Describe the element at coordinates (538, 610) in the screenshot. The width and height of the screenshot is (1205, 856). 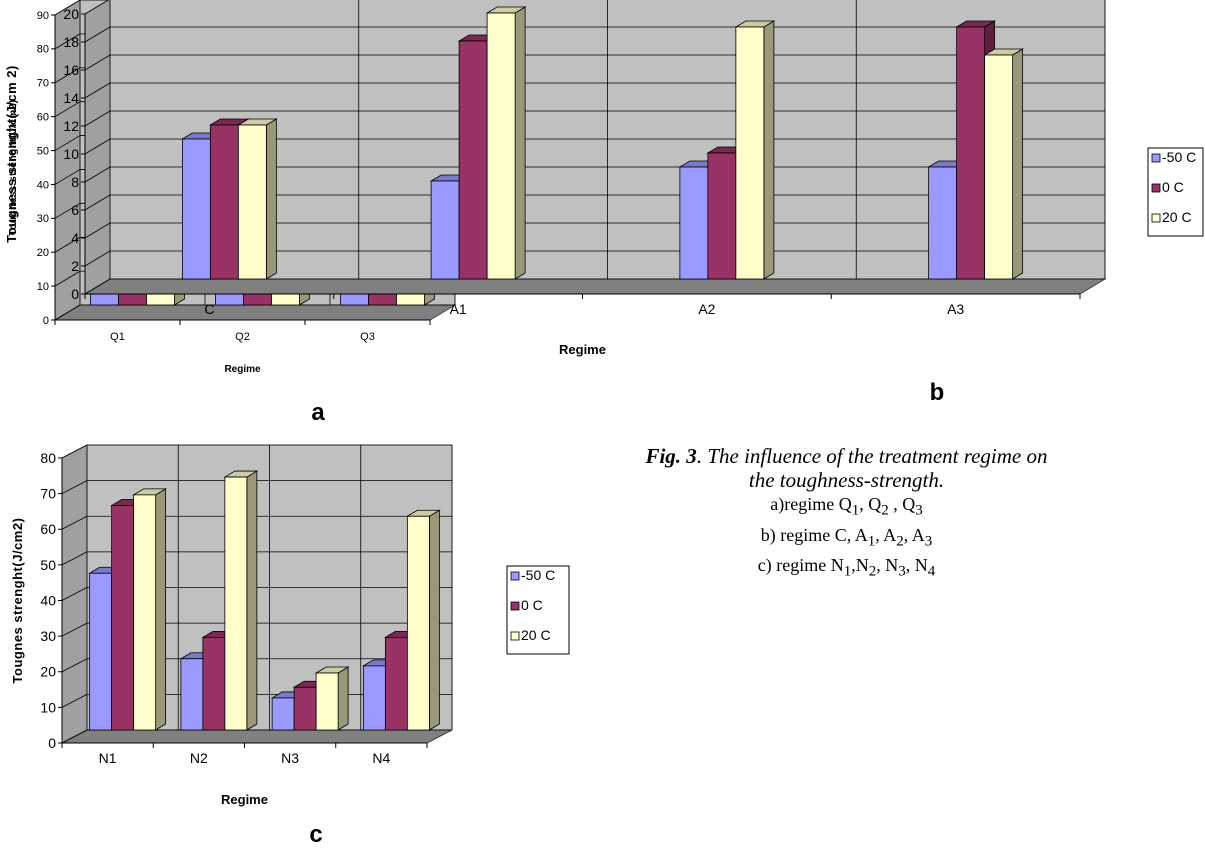
I see `legend: -50 C 0 C 20 C` at that location.